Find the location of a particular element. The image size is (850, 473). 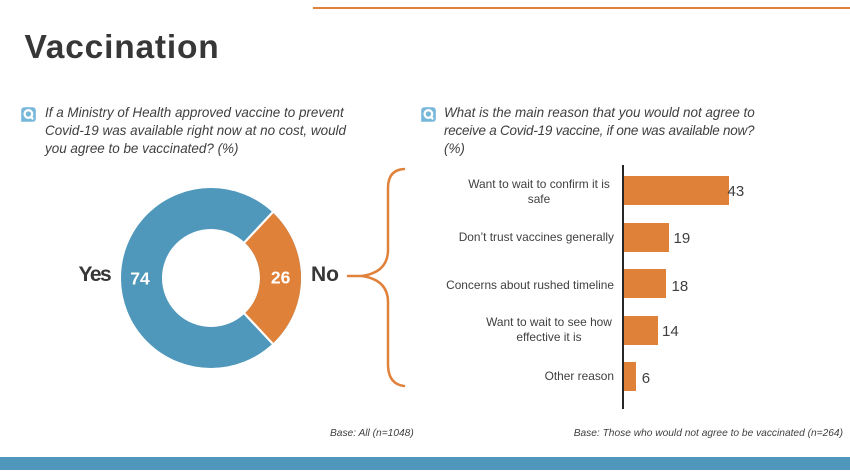

svg-text: 26 is located at coordinates (281, 278).